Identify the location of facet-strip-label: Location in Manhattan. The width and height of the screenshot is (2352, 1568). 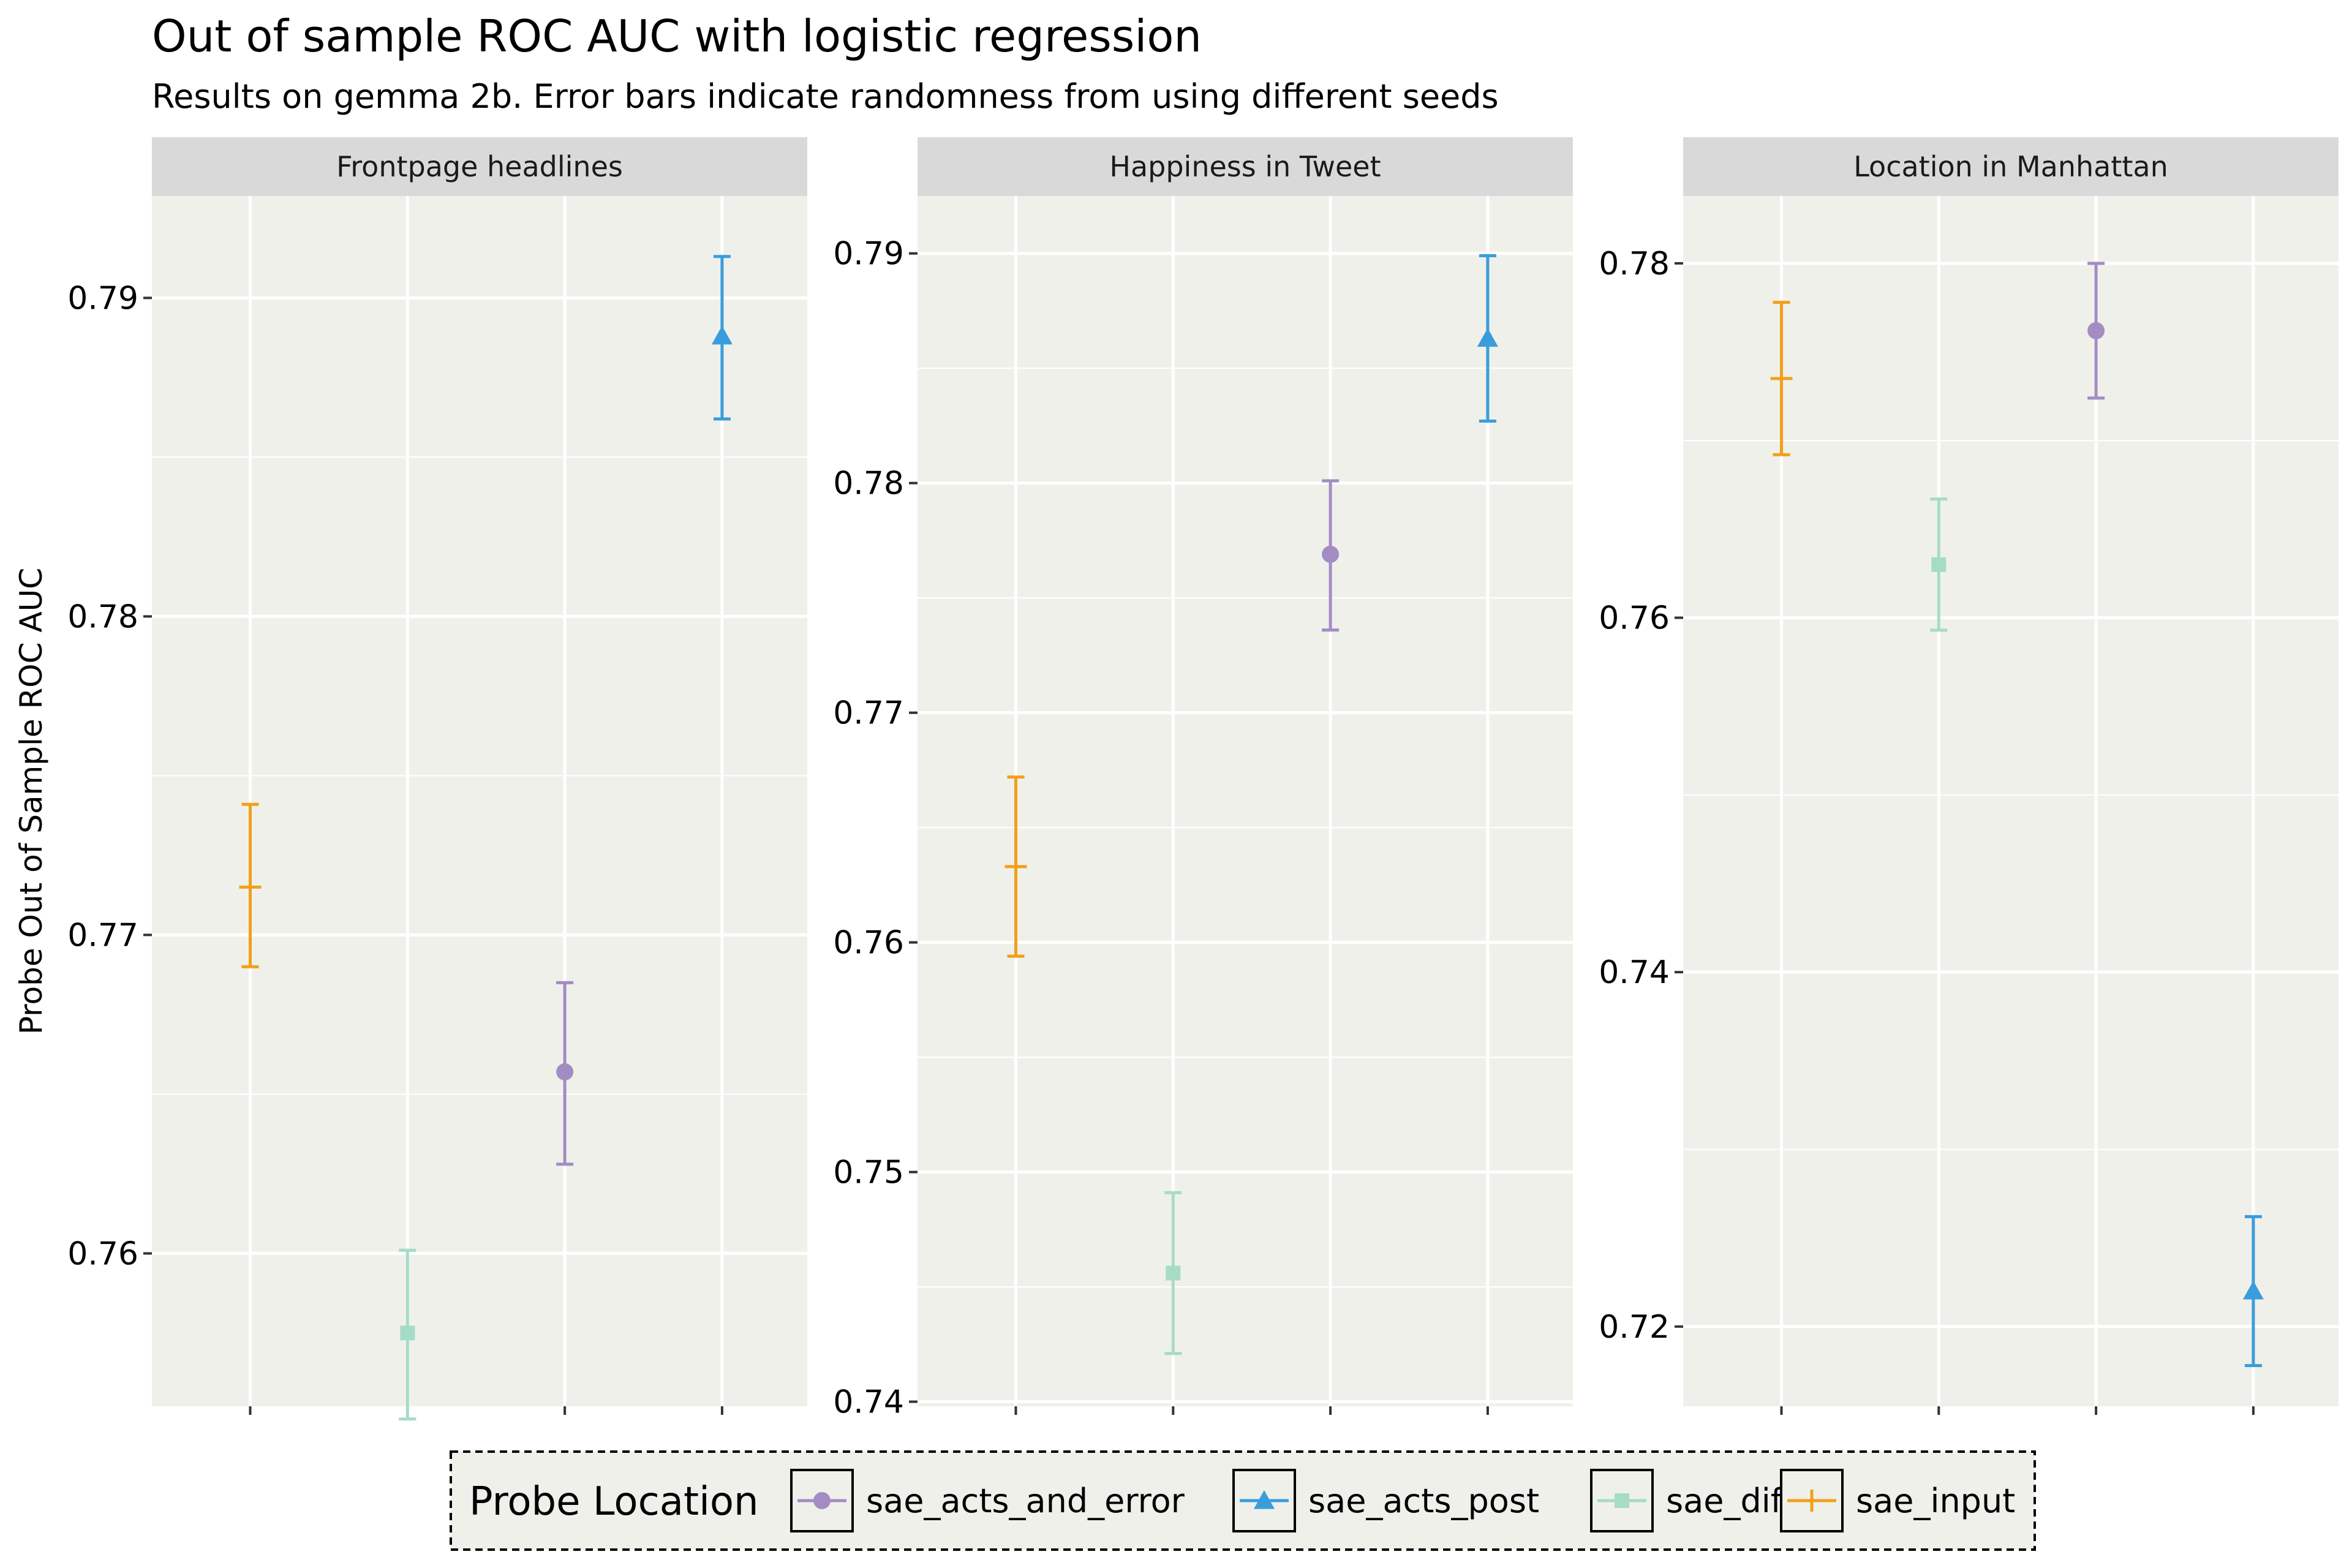
(2010, 166).